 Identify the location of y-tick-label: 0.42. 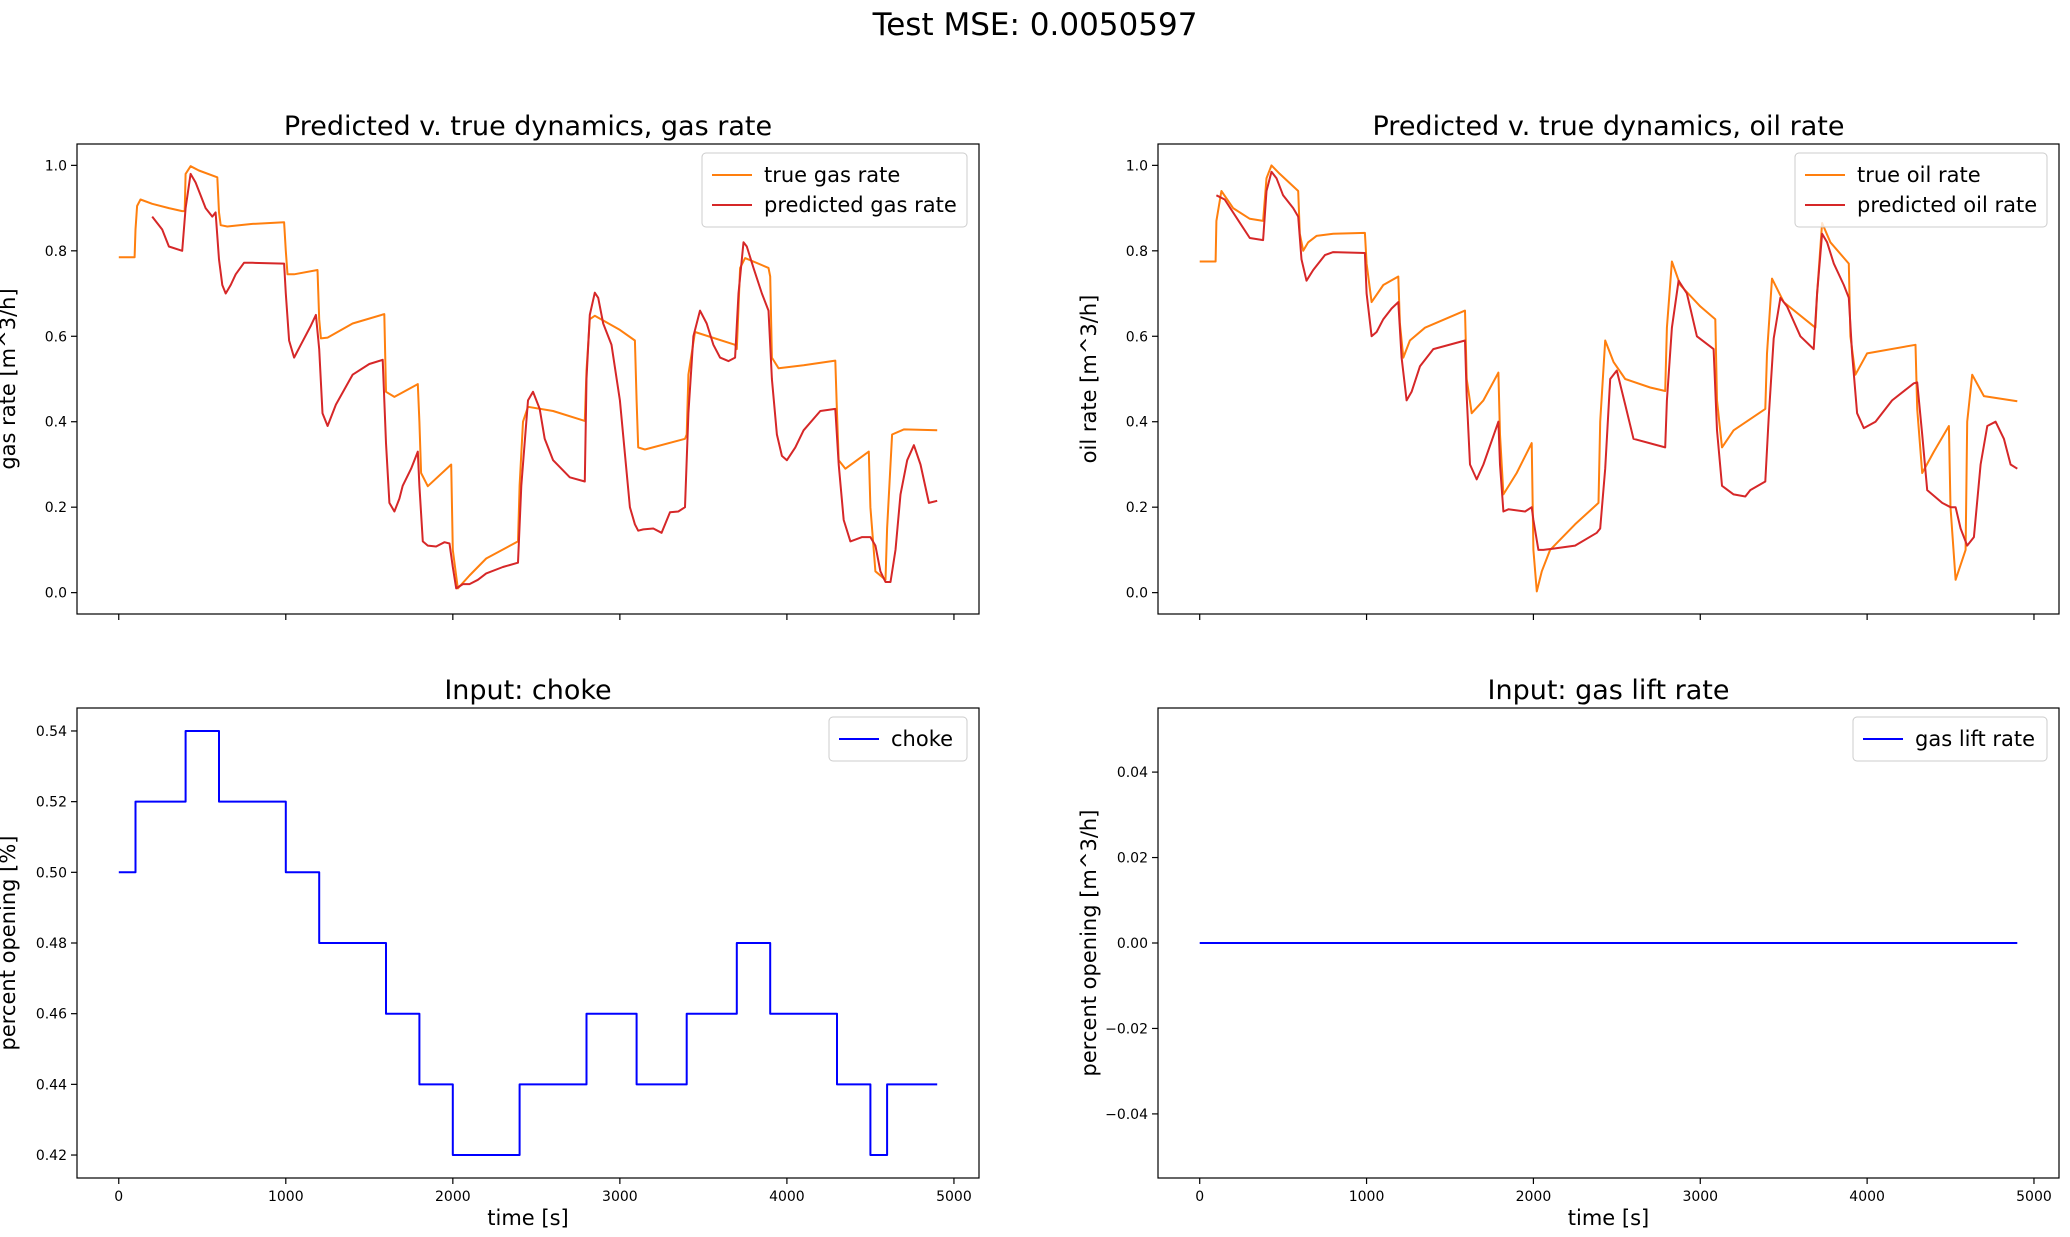
(51, 1156).